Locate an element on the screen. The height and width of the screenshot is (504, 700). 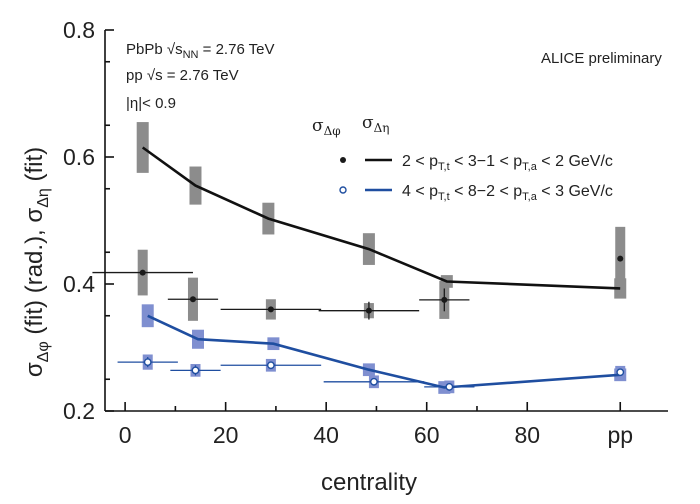
legend-header-dphi: σΔφ is located at coordinates (326, 127).